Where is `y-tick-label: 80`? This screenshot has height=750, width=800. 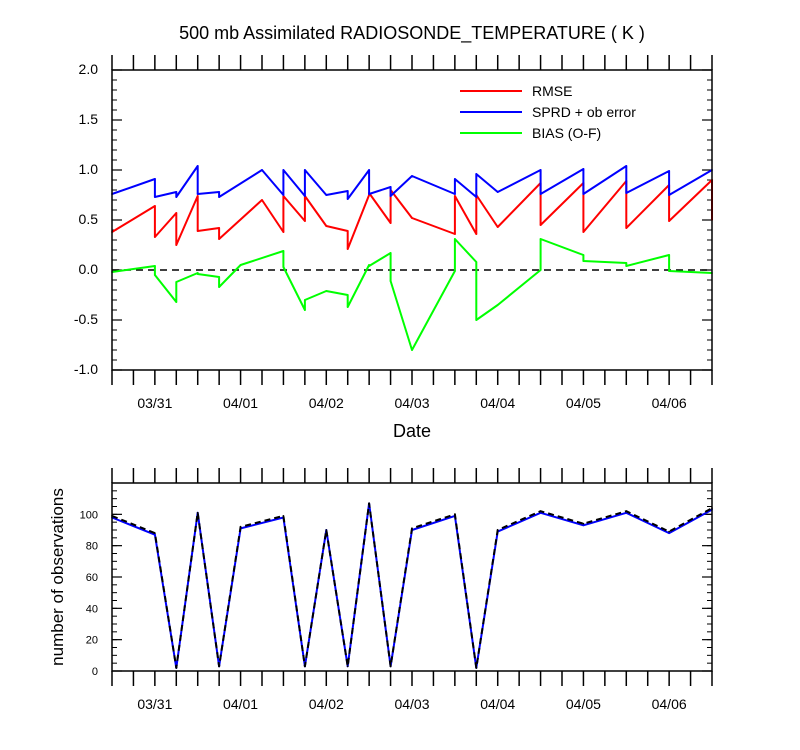
y-tick-label: 80 is located at coordinates (92, 547).